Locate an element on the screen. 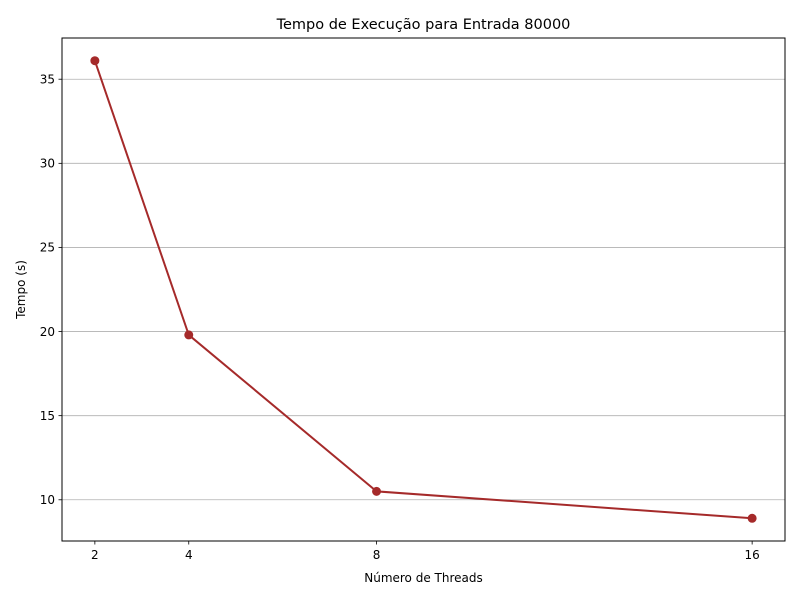 Image resolution: width=800 pixels, height=604 pixels. y-tick-label: 30 is located at coordinates (47, 164).